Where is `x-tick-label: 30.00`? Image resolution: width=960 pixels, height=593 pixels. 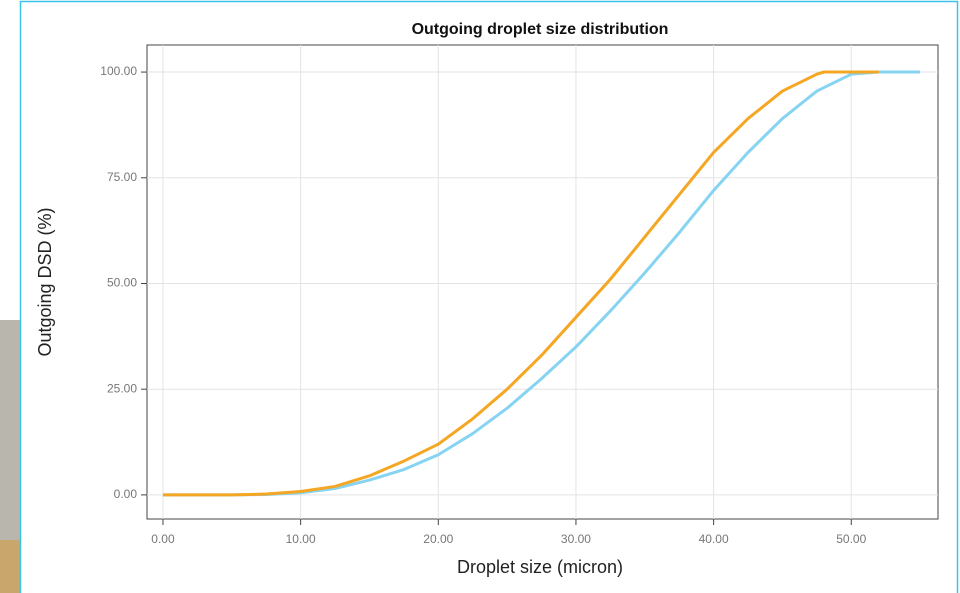
x-tick-label: 30.00 is located at coordinates (576, 539).